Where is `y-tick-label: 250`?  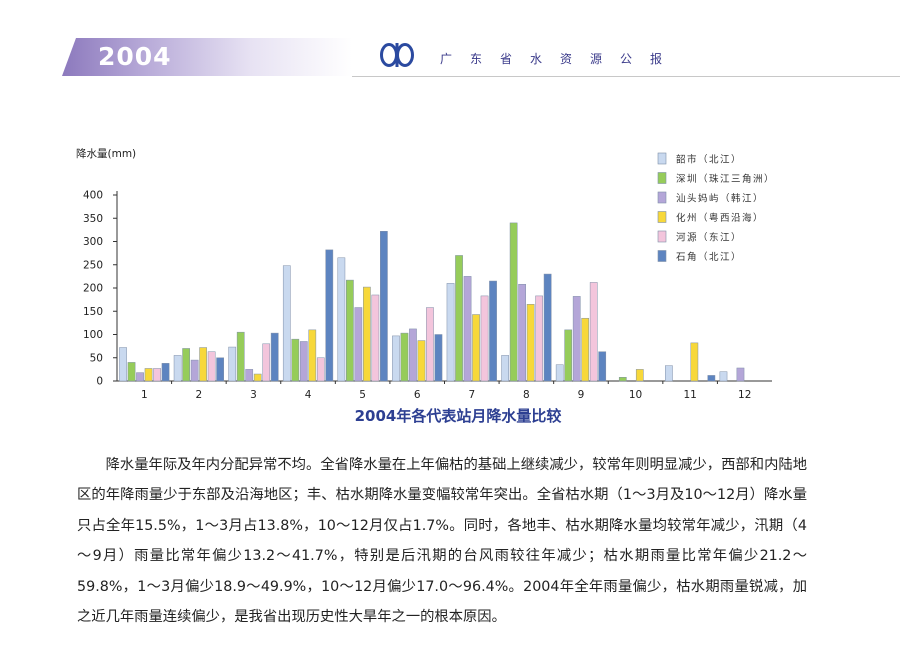
y-tick-label: 250 is located at coordinates (93, 265).